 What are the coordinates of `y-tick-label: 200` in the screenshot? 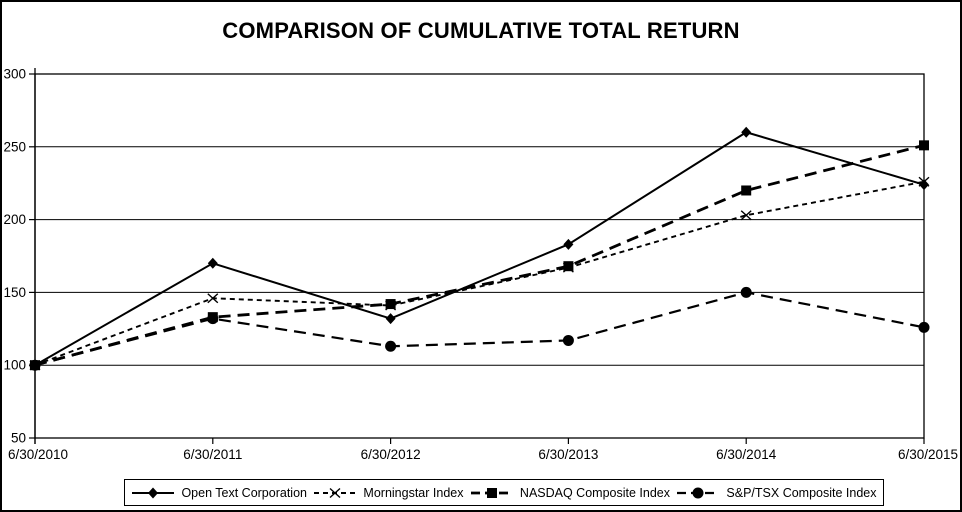 It's located at (14, 219).